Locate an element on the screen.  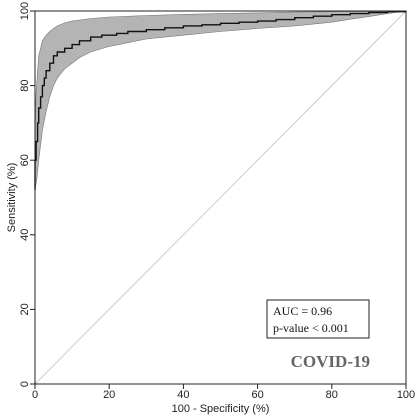
stats-legend: AUC = 0.96 p-value < 0.001 is located at coordinates (318, 319).